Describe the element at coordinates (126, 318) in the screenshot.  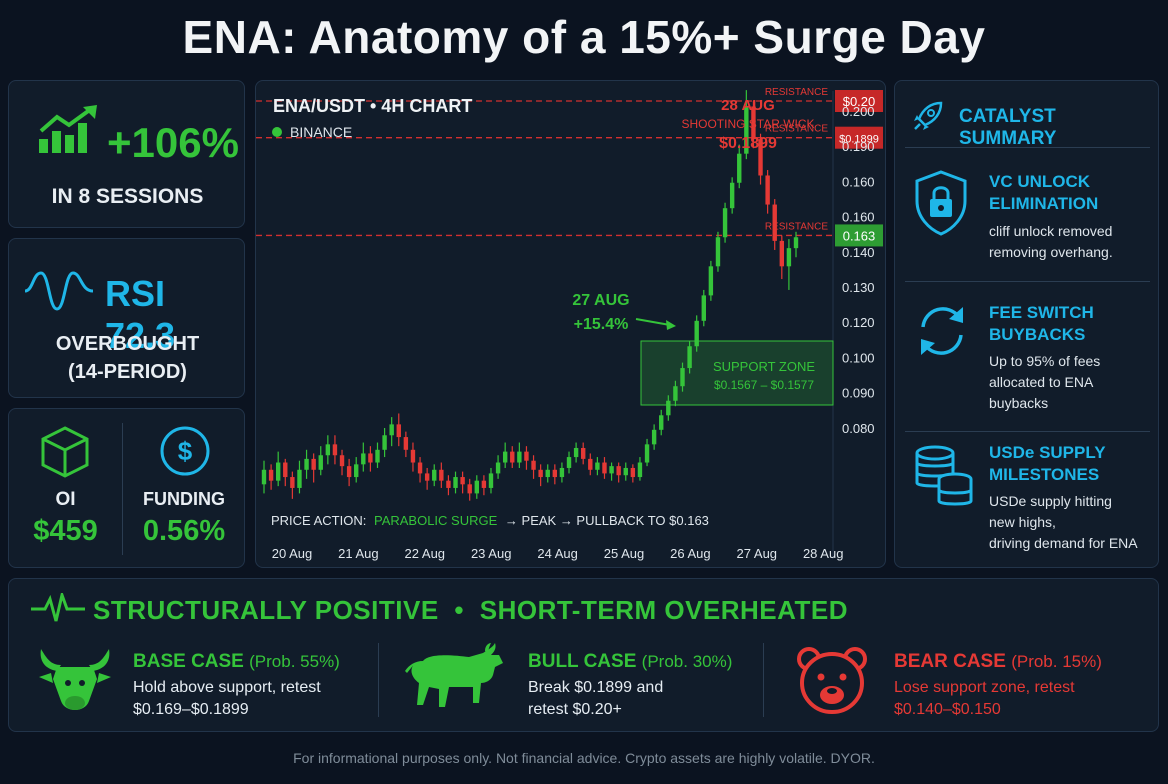
I see `rsi-panel: RSI 72.3 OVERBOUGHT (14-PERIOD)` at that location.